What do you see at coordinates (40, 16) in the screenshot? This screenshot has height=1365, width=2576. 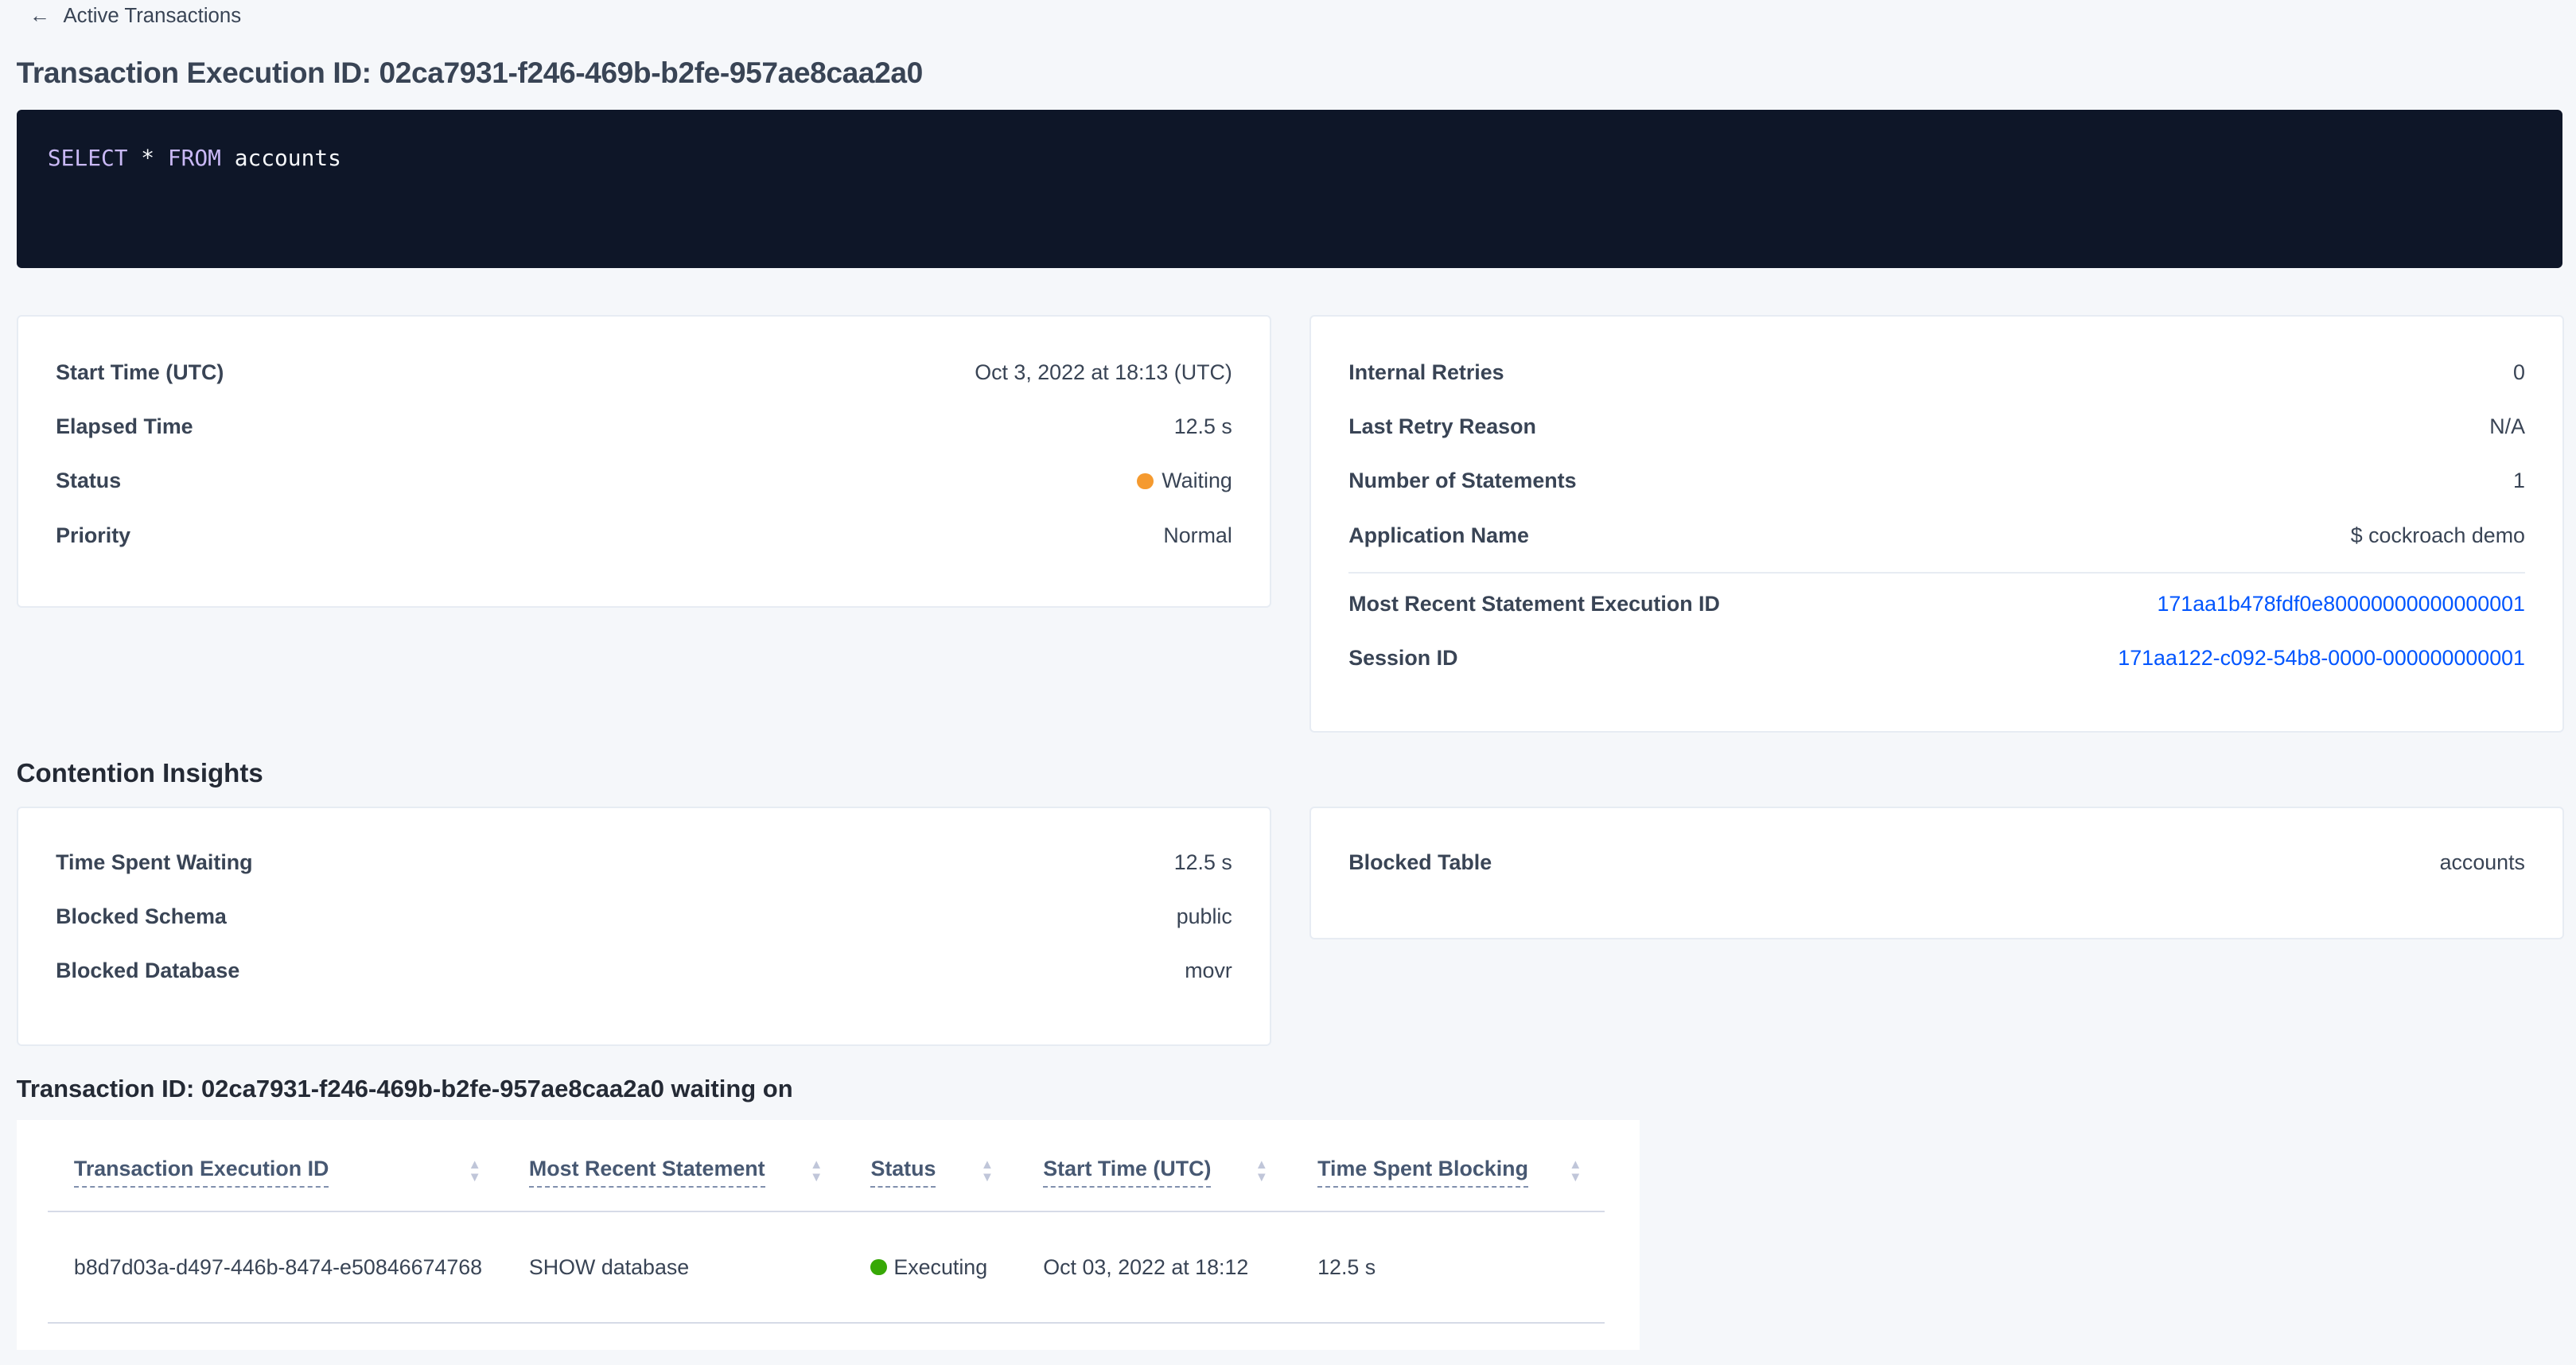 I see `arrow-left-icon: ←` at bounding box center [40, 16].